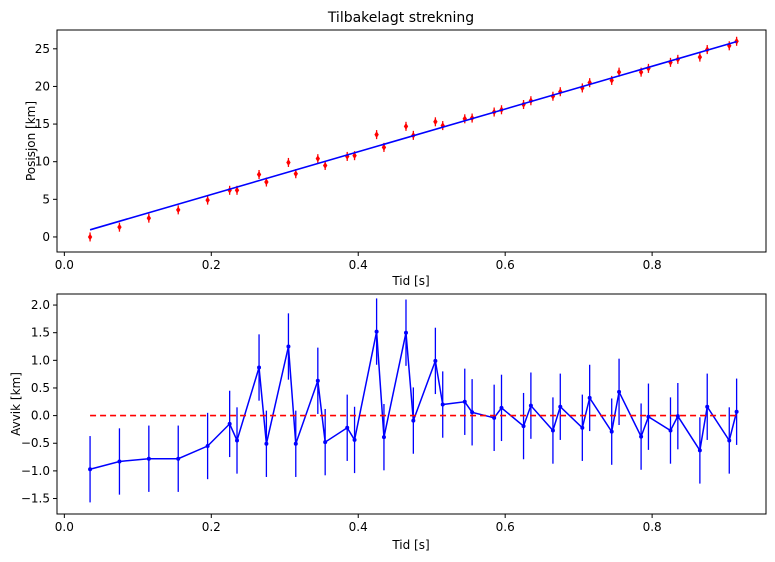  Describe the element at coordinates (211, 527) in the screenshot. I see `bottom-x-tick-label: 0.2` at that location.